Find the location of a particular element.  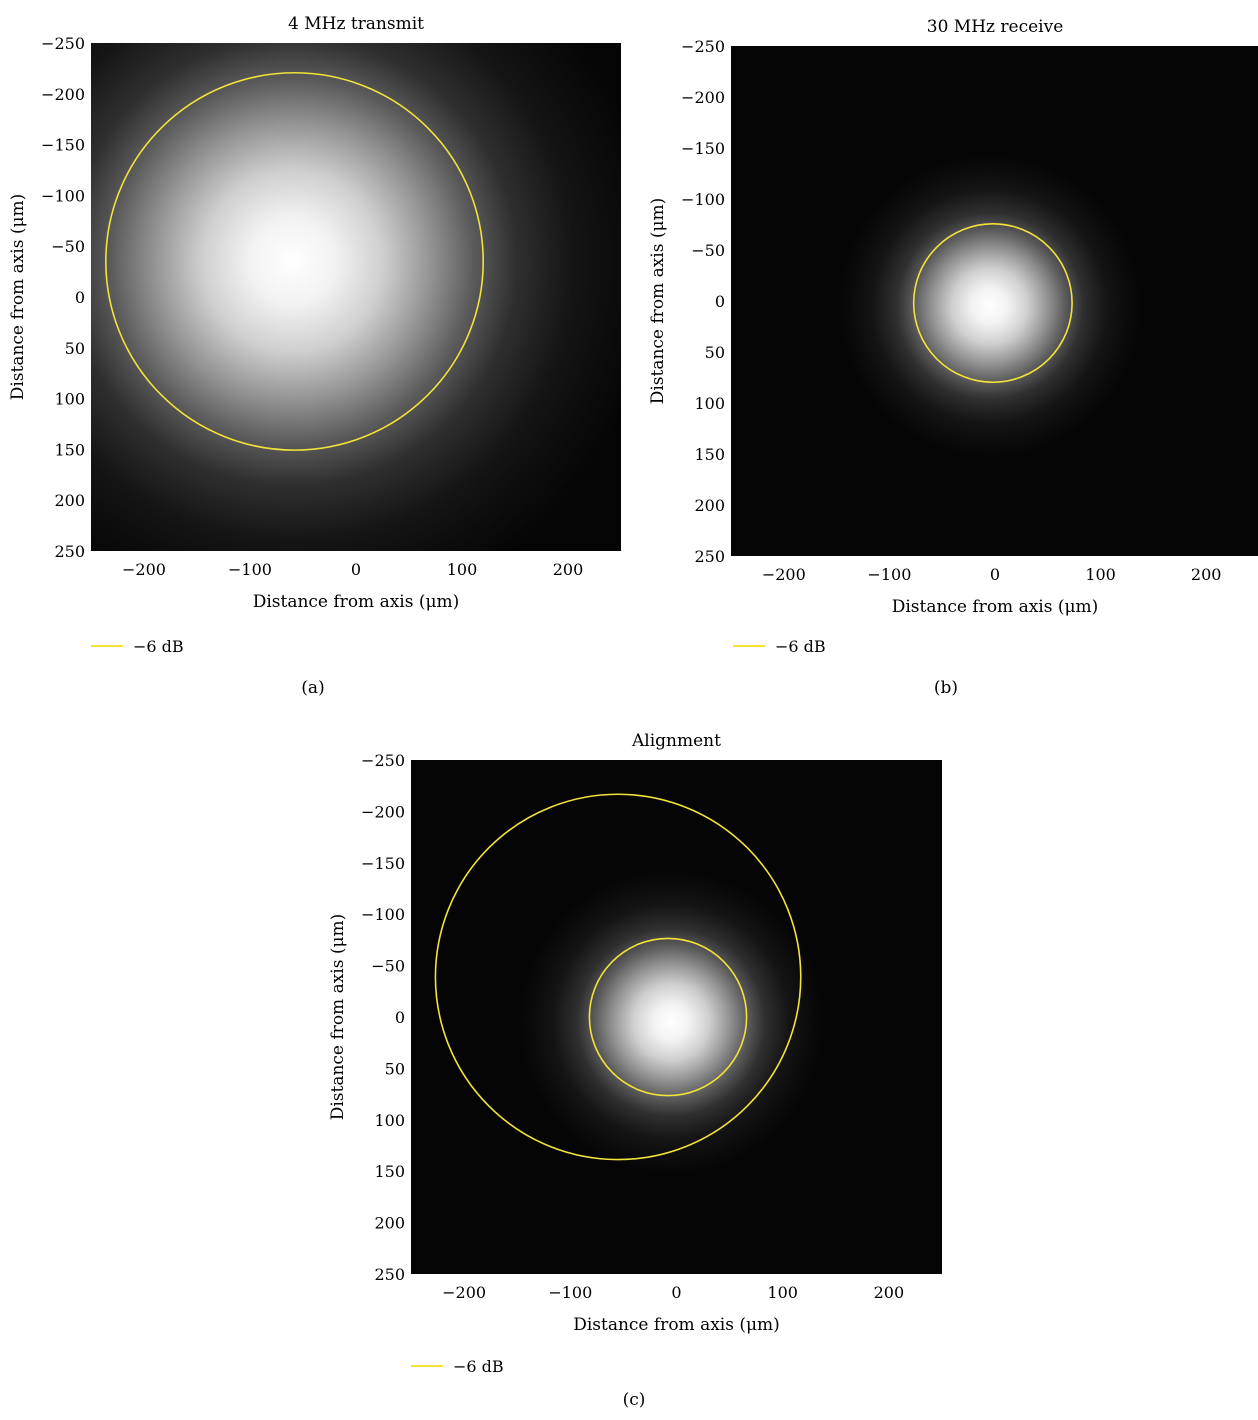

panel-label: (b) is located at coordinates (946, 688).